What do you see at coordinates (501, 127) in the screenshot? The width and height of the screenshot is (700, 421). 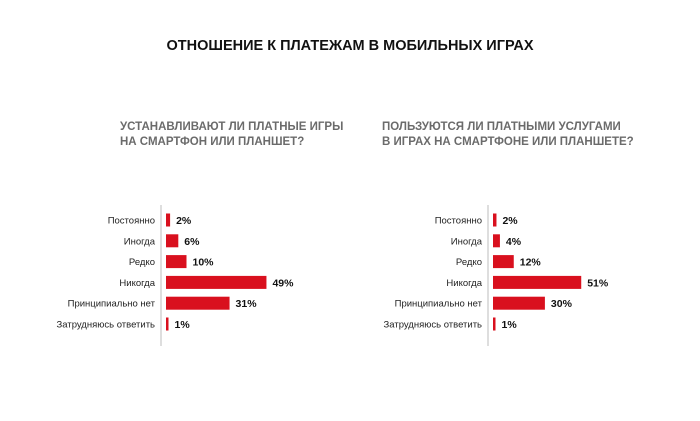 I see `chart-2-title-line-1: ПОЛЬЗУЮТСЯ ЛИ ПЛАТНЫМИ УСЛУГАМИ` at bounding box center [501, 127].